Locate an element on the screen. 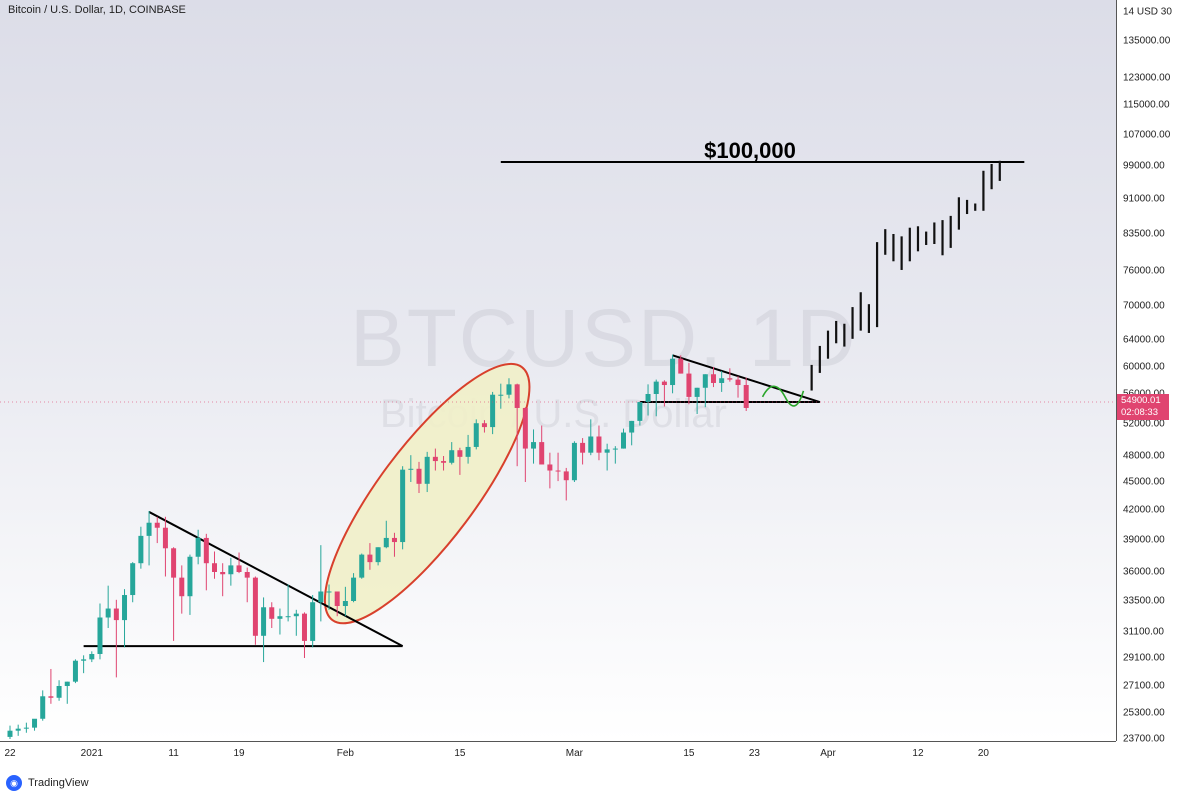 This screenshot has width=1200, height=797. tradingview-icon: ◉ is located at coordinates (14, 783).